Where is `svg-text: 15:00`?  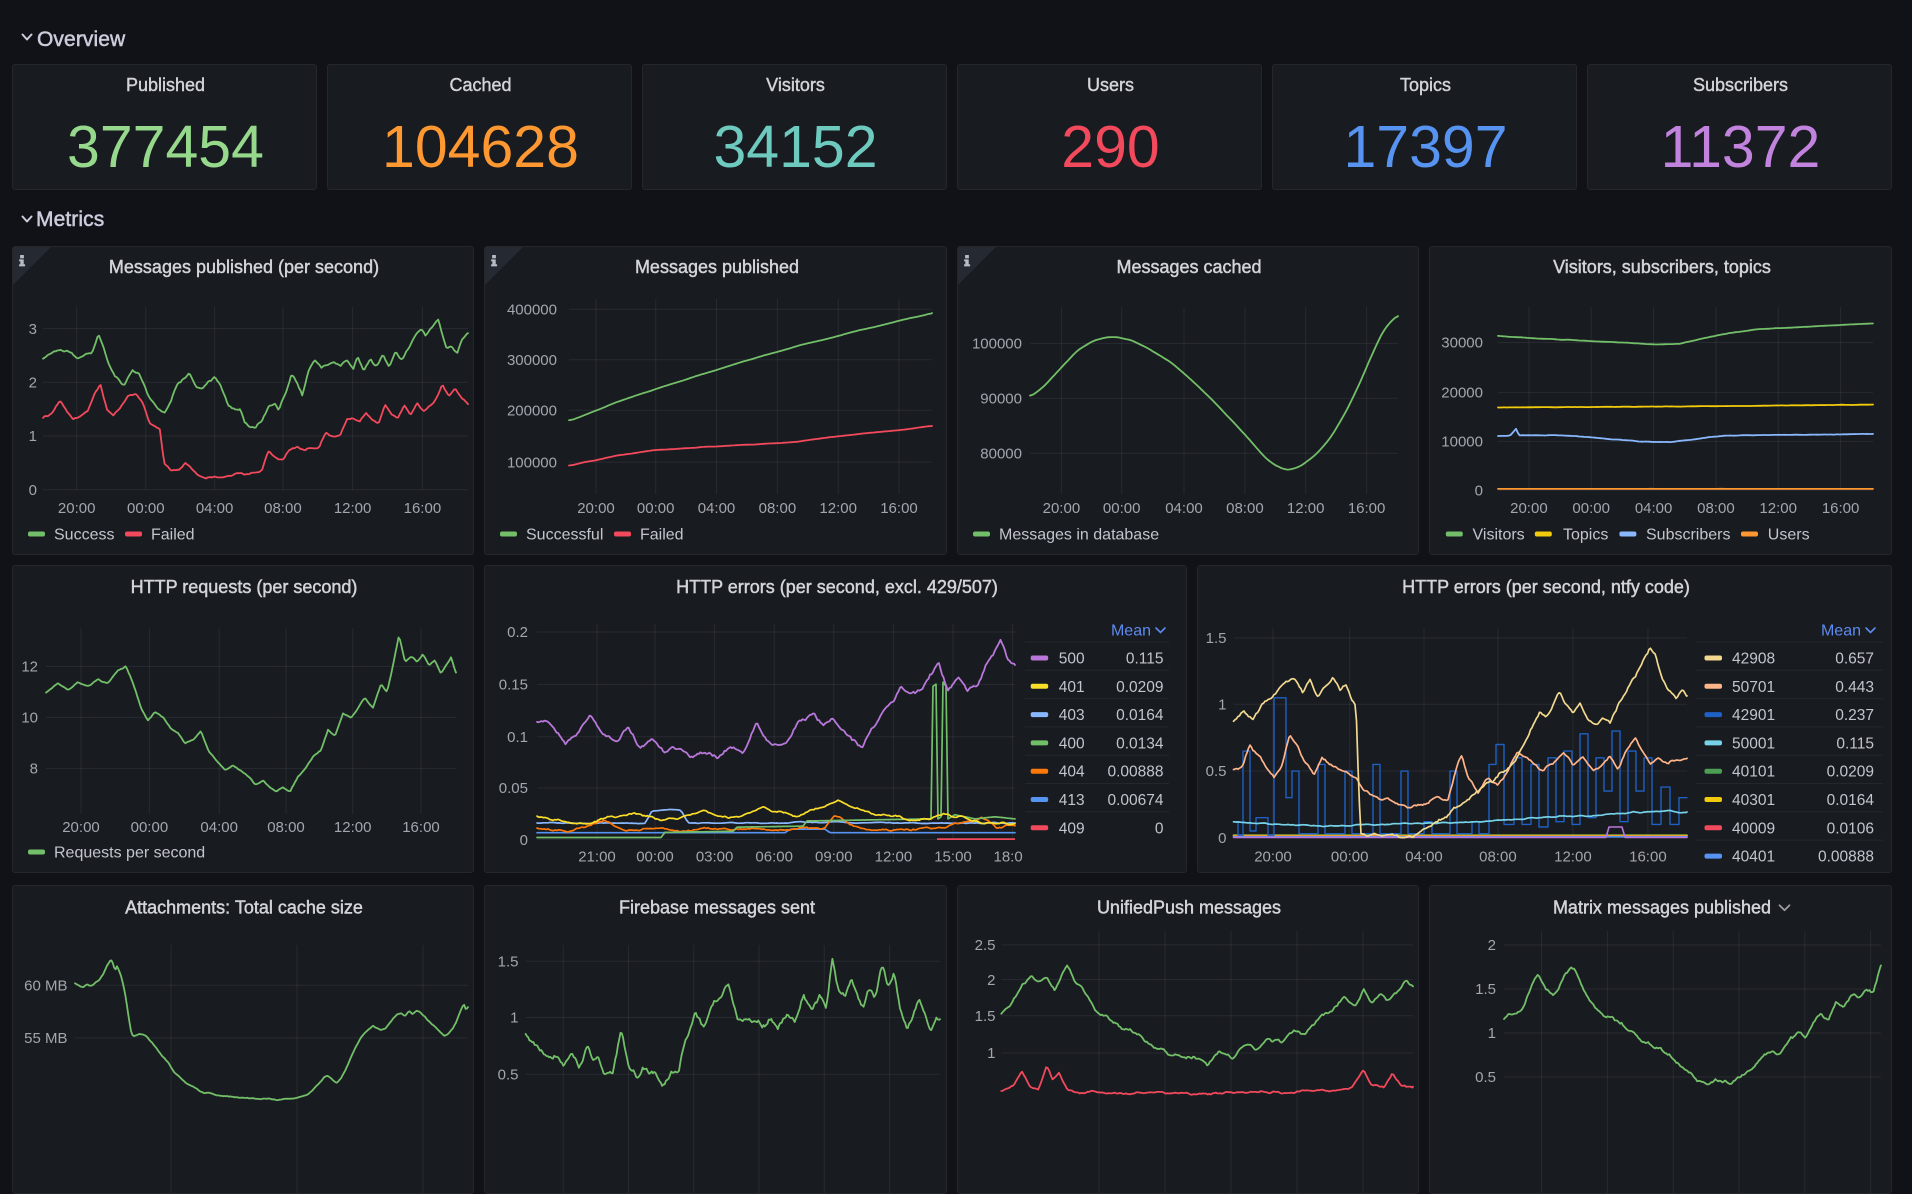
svg-text: 15:00 is located at coordinates (953, 857).